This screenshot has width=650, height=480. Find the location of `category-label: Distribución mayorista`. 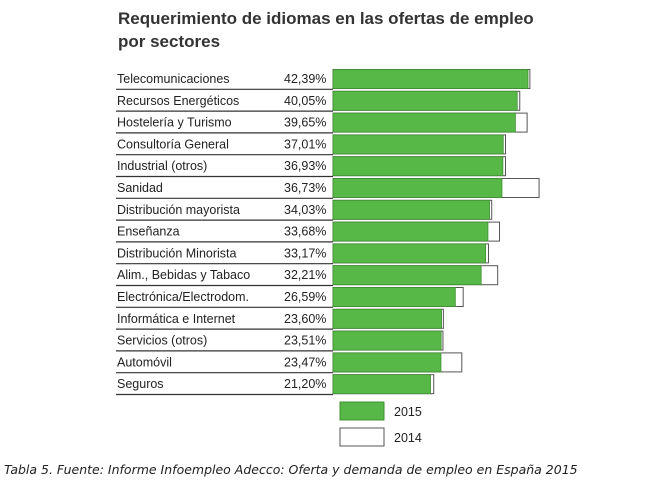

category-label: Distribución mayorista is located at coordinates (178, 210).